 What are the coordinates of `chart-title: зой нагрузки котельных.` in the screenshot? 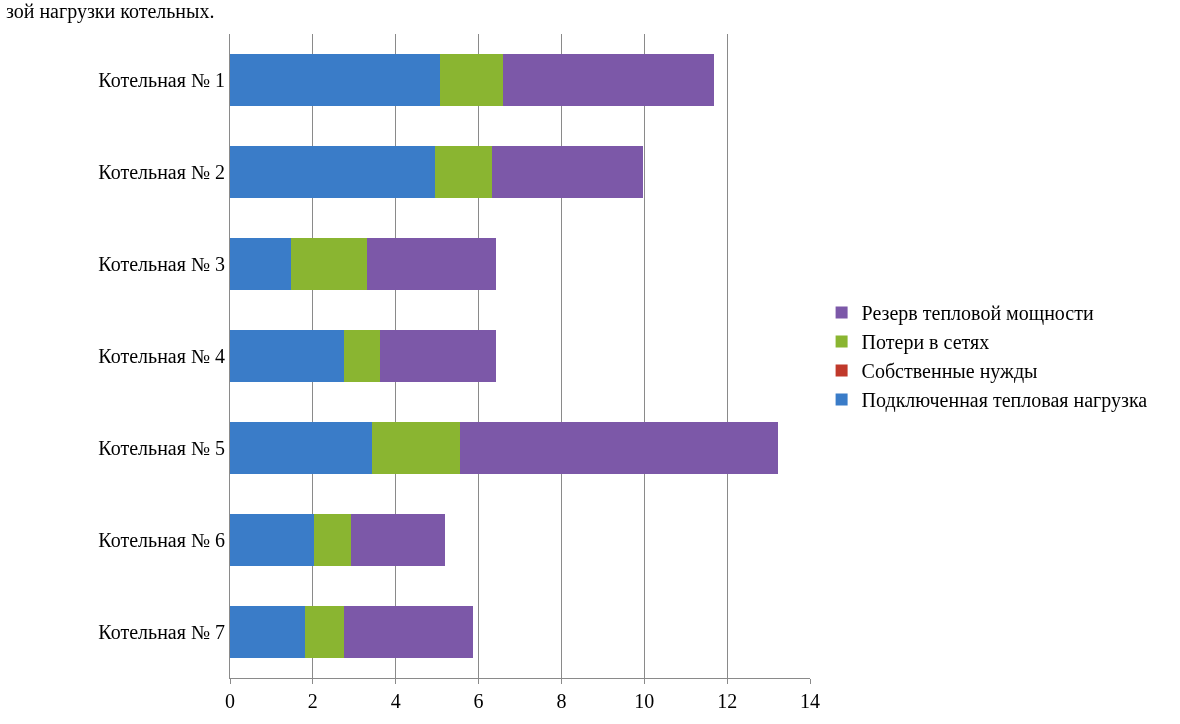 It's located at (110, 11).